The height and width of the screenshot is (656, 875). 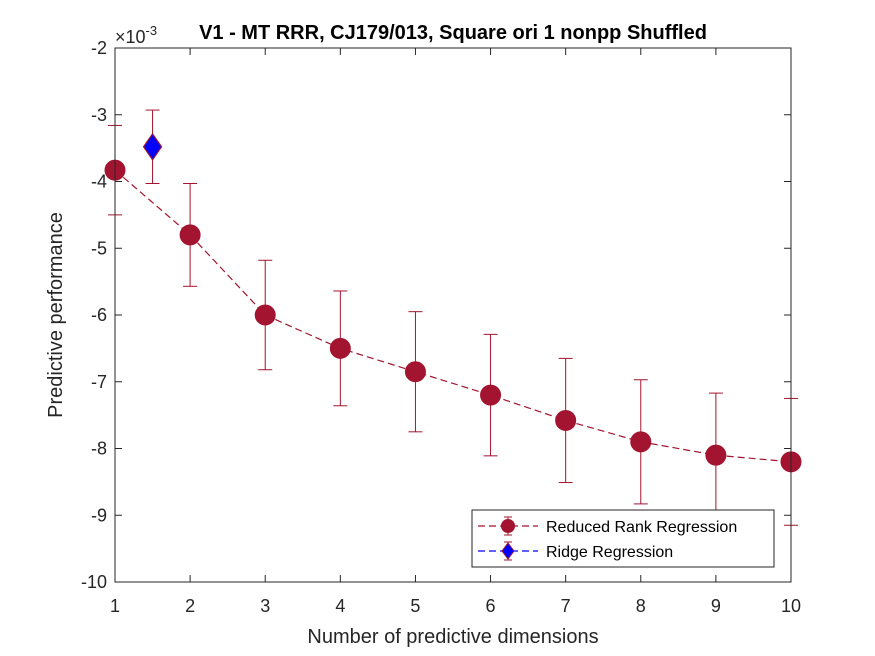 I want to click on y-tick-label: -5, so click(x=99, y=248).